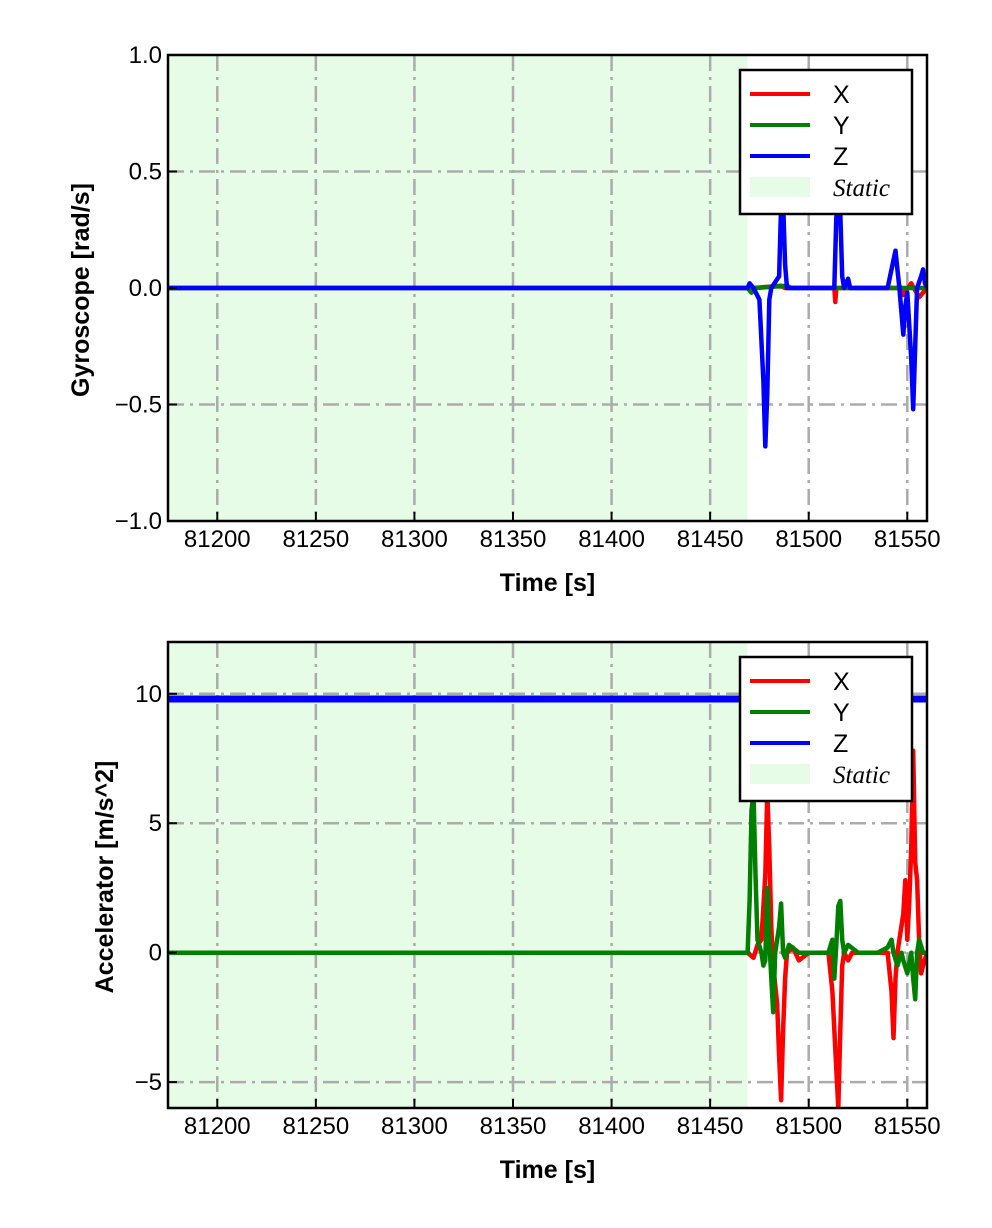 The width and height of the screenshot is (992, 1228). I want to click on y-tick-label: −1.0, so click(138, 521).